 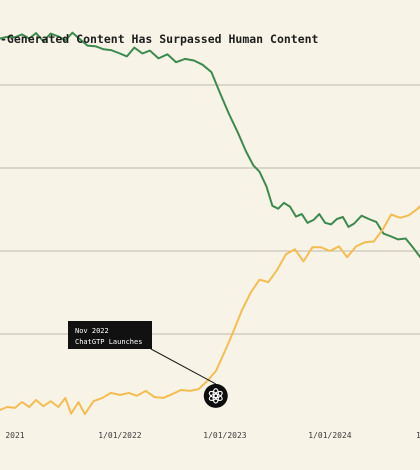 What do you see at coordinates (330, 435) in the screenshot?
I see `x-tick-label: 1/01/2024` at bounding box center [330, 435].